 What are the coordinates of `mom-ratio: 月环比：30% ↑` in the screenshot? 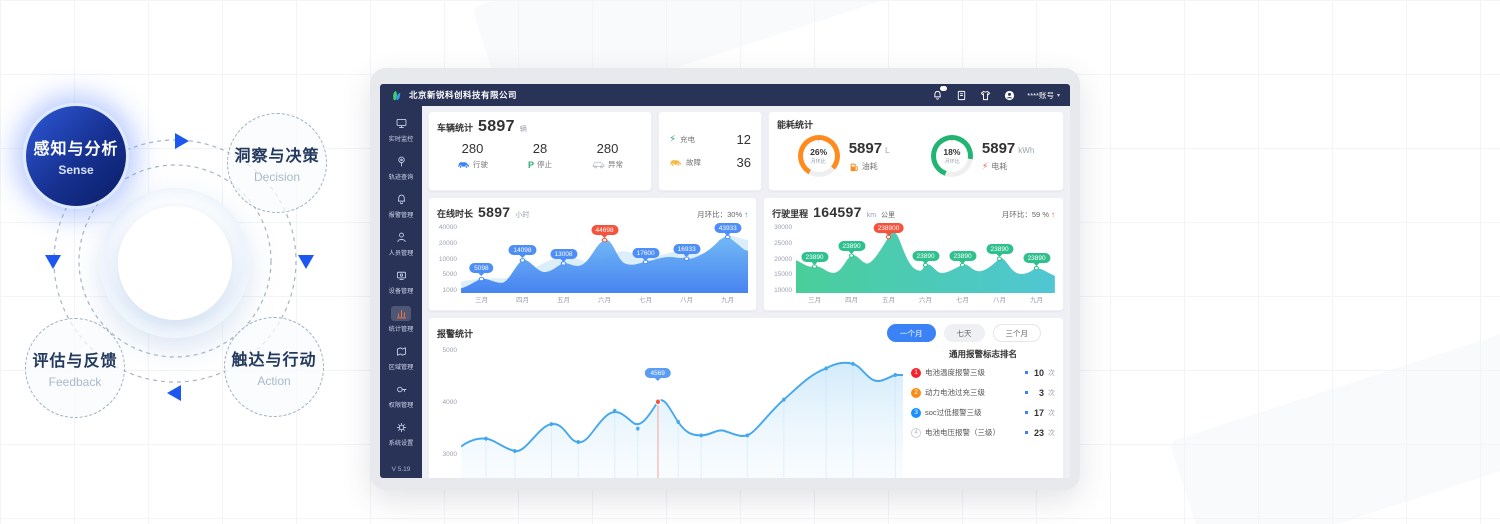 It's located at (723, 214).